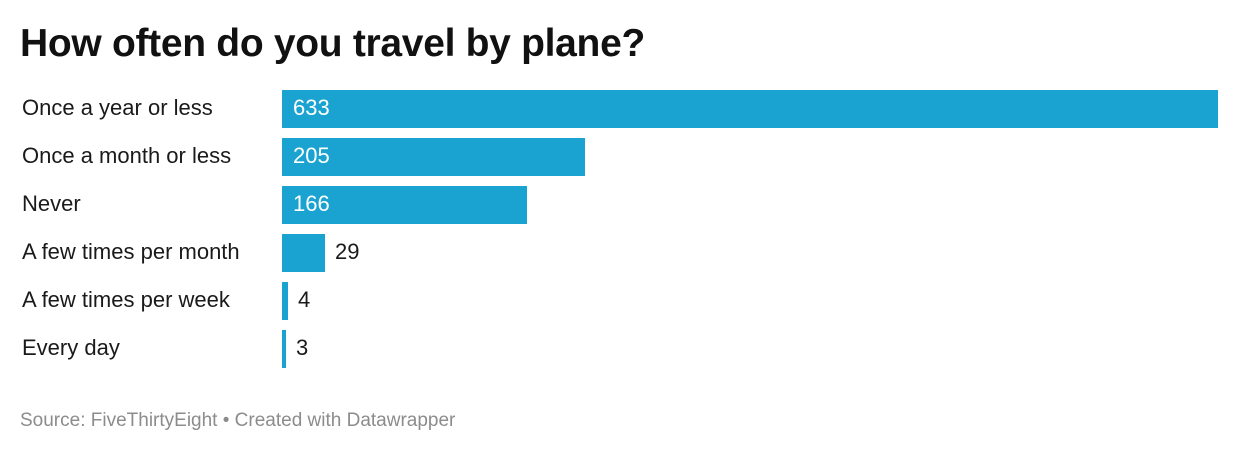 The image size is (1240, 456). I want to click on category-label-never: Never, so click(51, 203).